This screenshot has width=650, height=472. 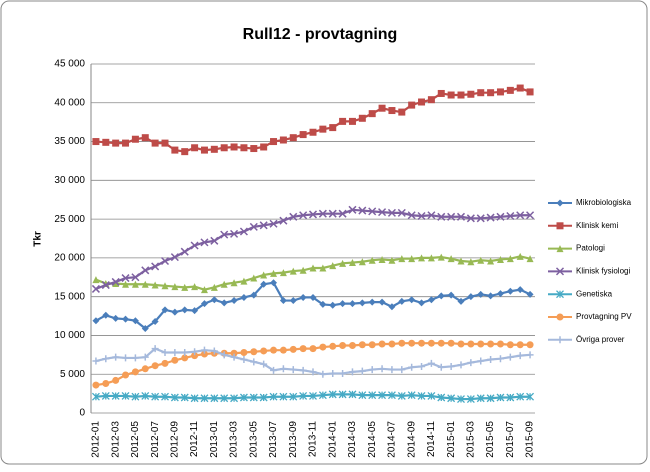 I want to click on x-tick-label: 2013-11, so click(x=313, y=439).